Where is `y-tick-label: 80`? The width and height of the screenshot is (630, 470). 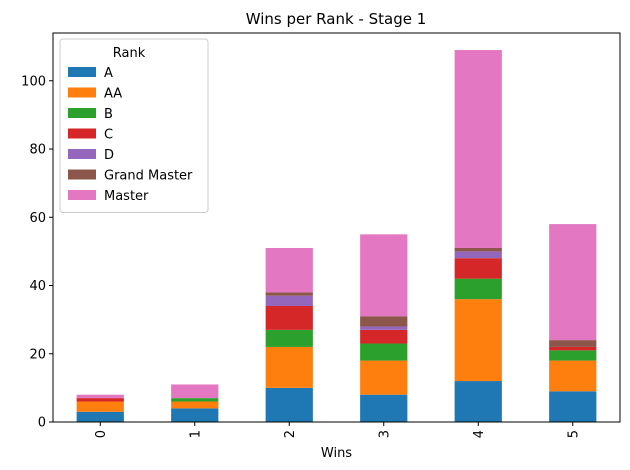
y-tick-label: 80 is located at coordinates (37, 150).